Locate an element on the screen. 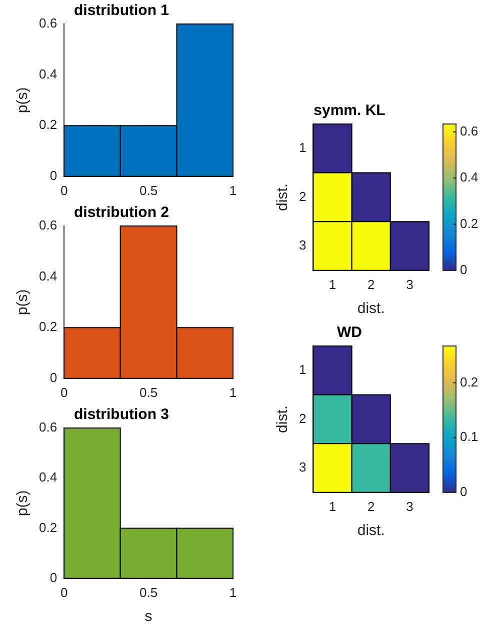 The height and width of the screenshot is (630, 491). chart-title: distribution 1 is located at coordinates (121, 11).